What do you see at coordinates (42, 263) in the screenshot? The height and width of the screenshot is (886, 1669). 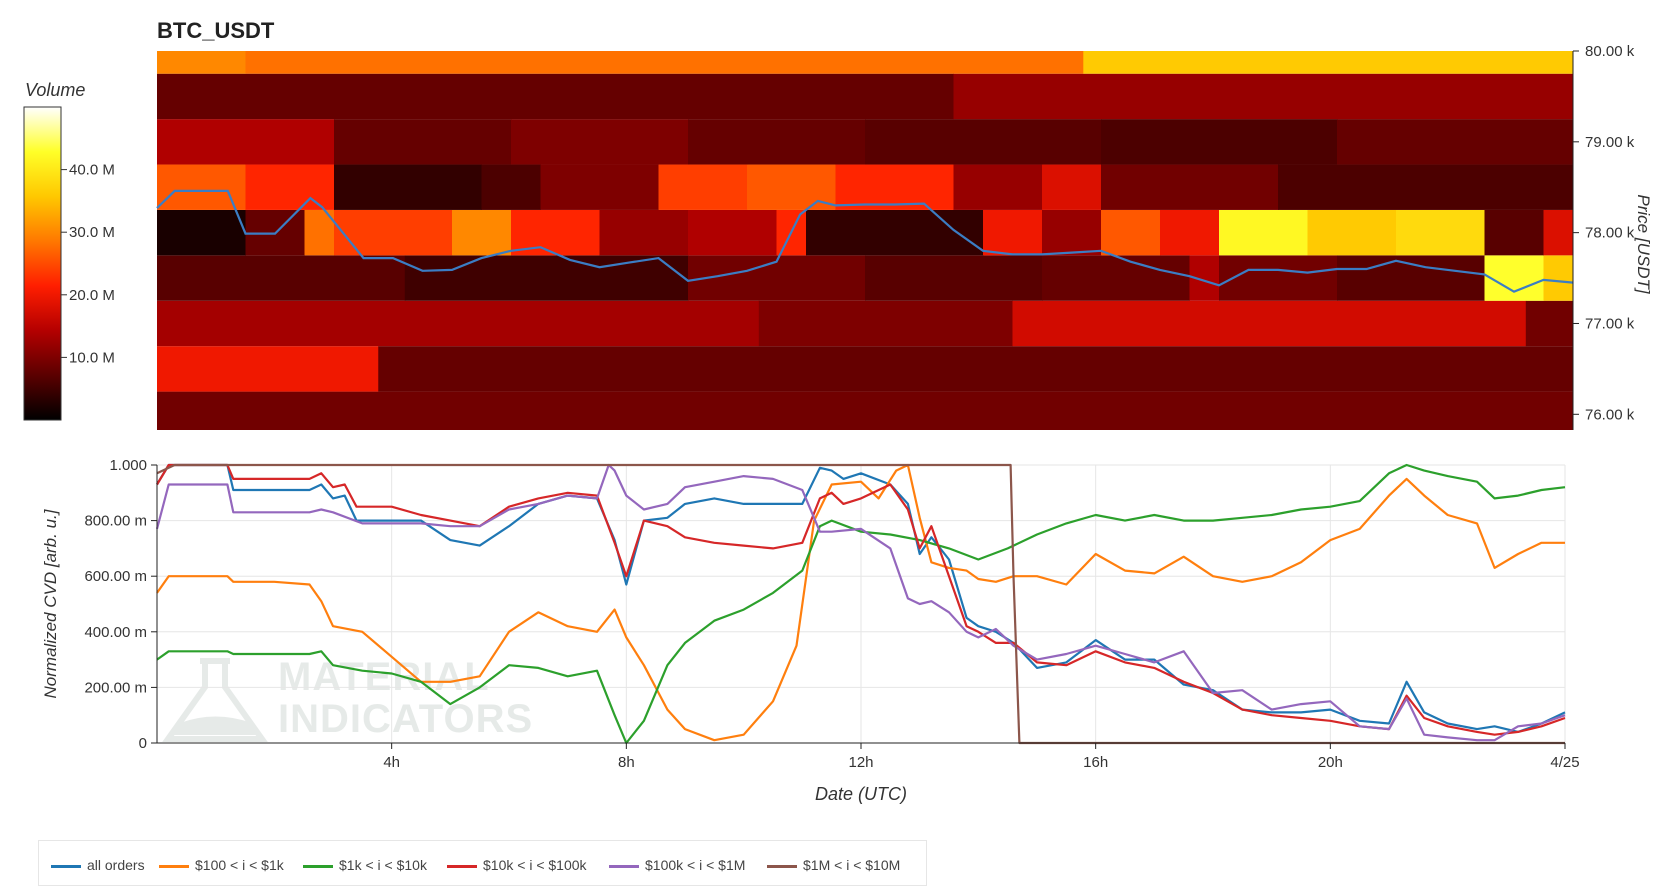 I see `colorbar-gradient` at bounding box center [42, 263].